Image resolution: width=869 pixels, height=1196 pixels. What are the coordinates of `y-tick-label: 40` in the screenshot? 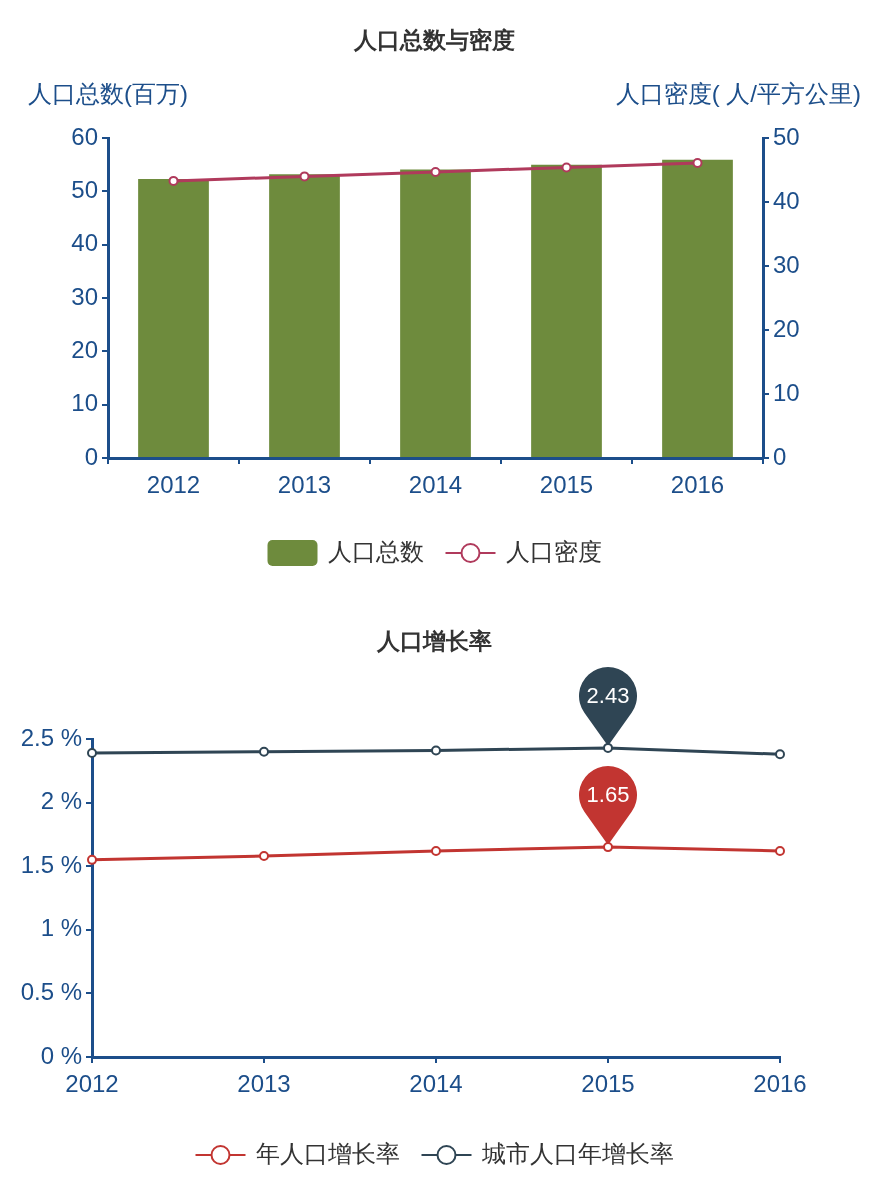 It's located at (84, 243).